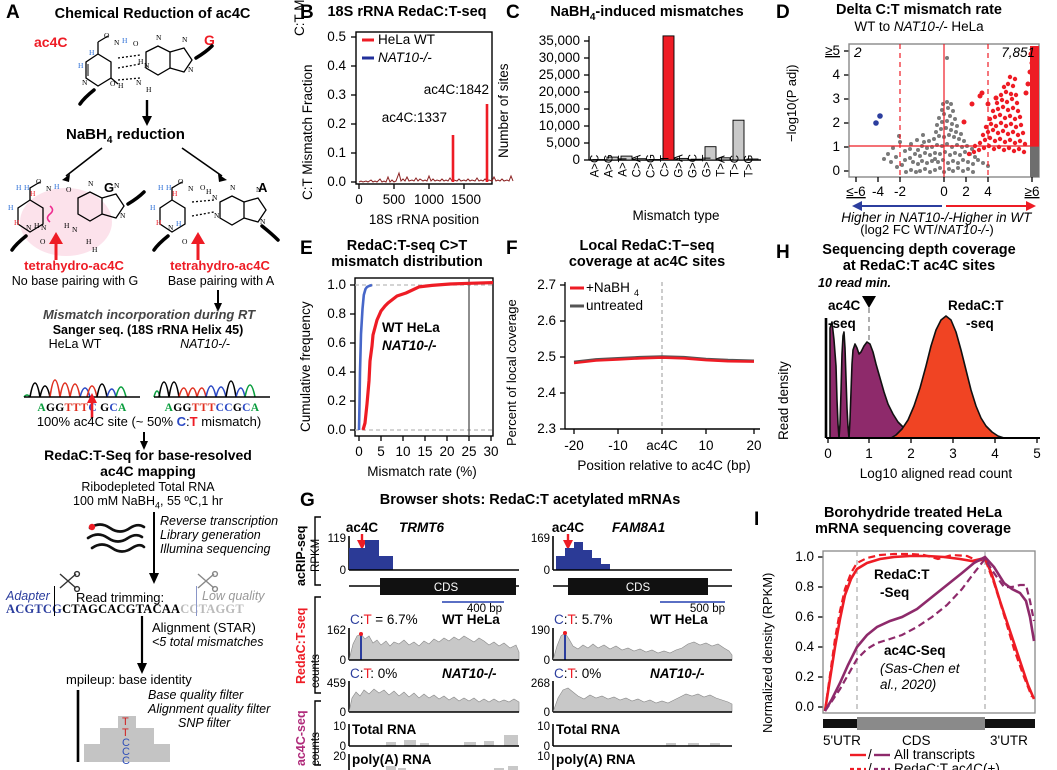 The image size is (1057, 770). I want to click on label-a: A, so click(263, 187).